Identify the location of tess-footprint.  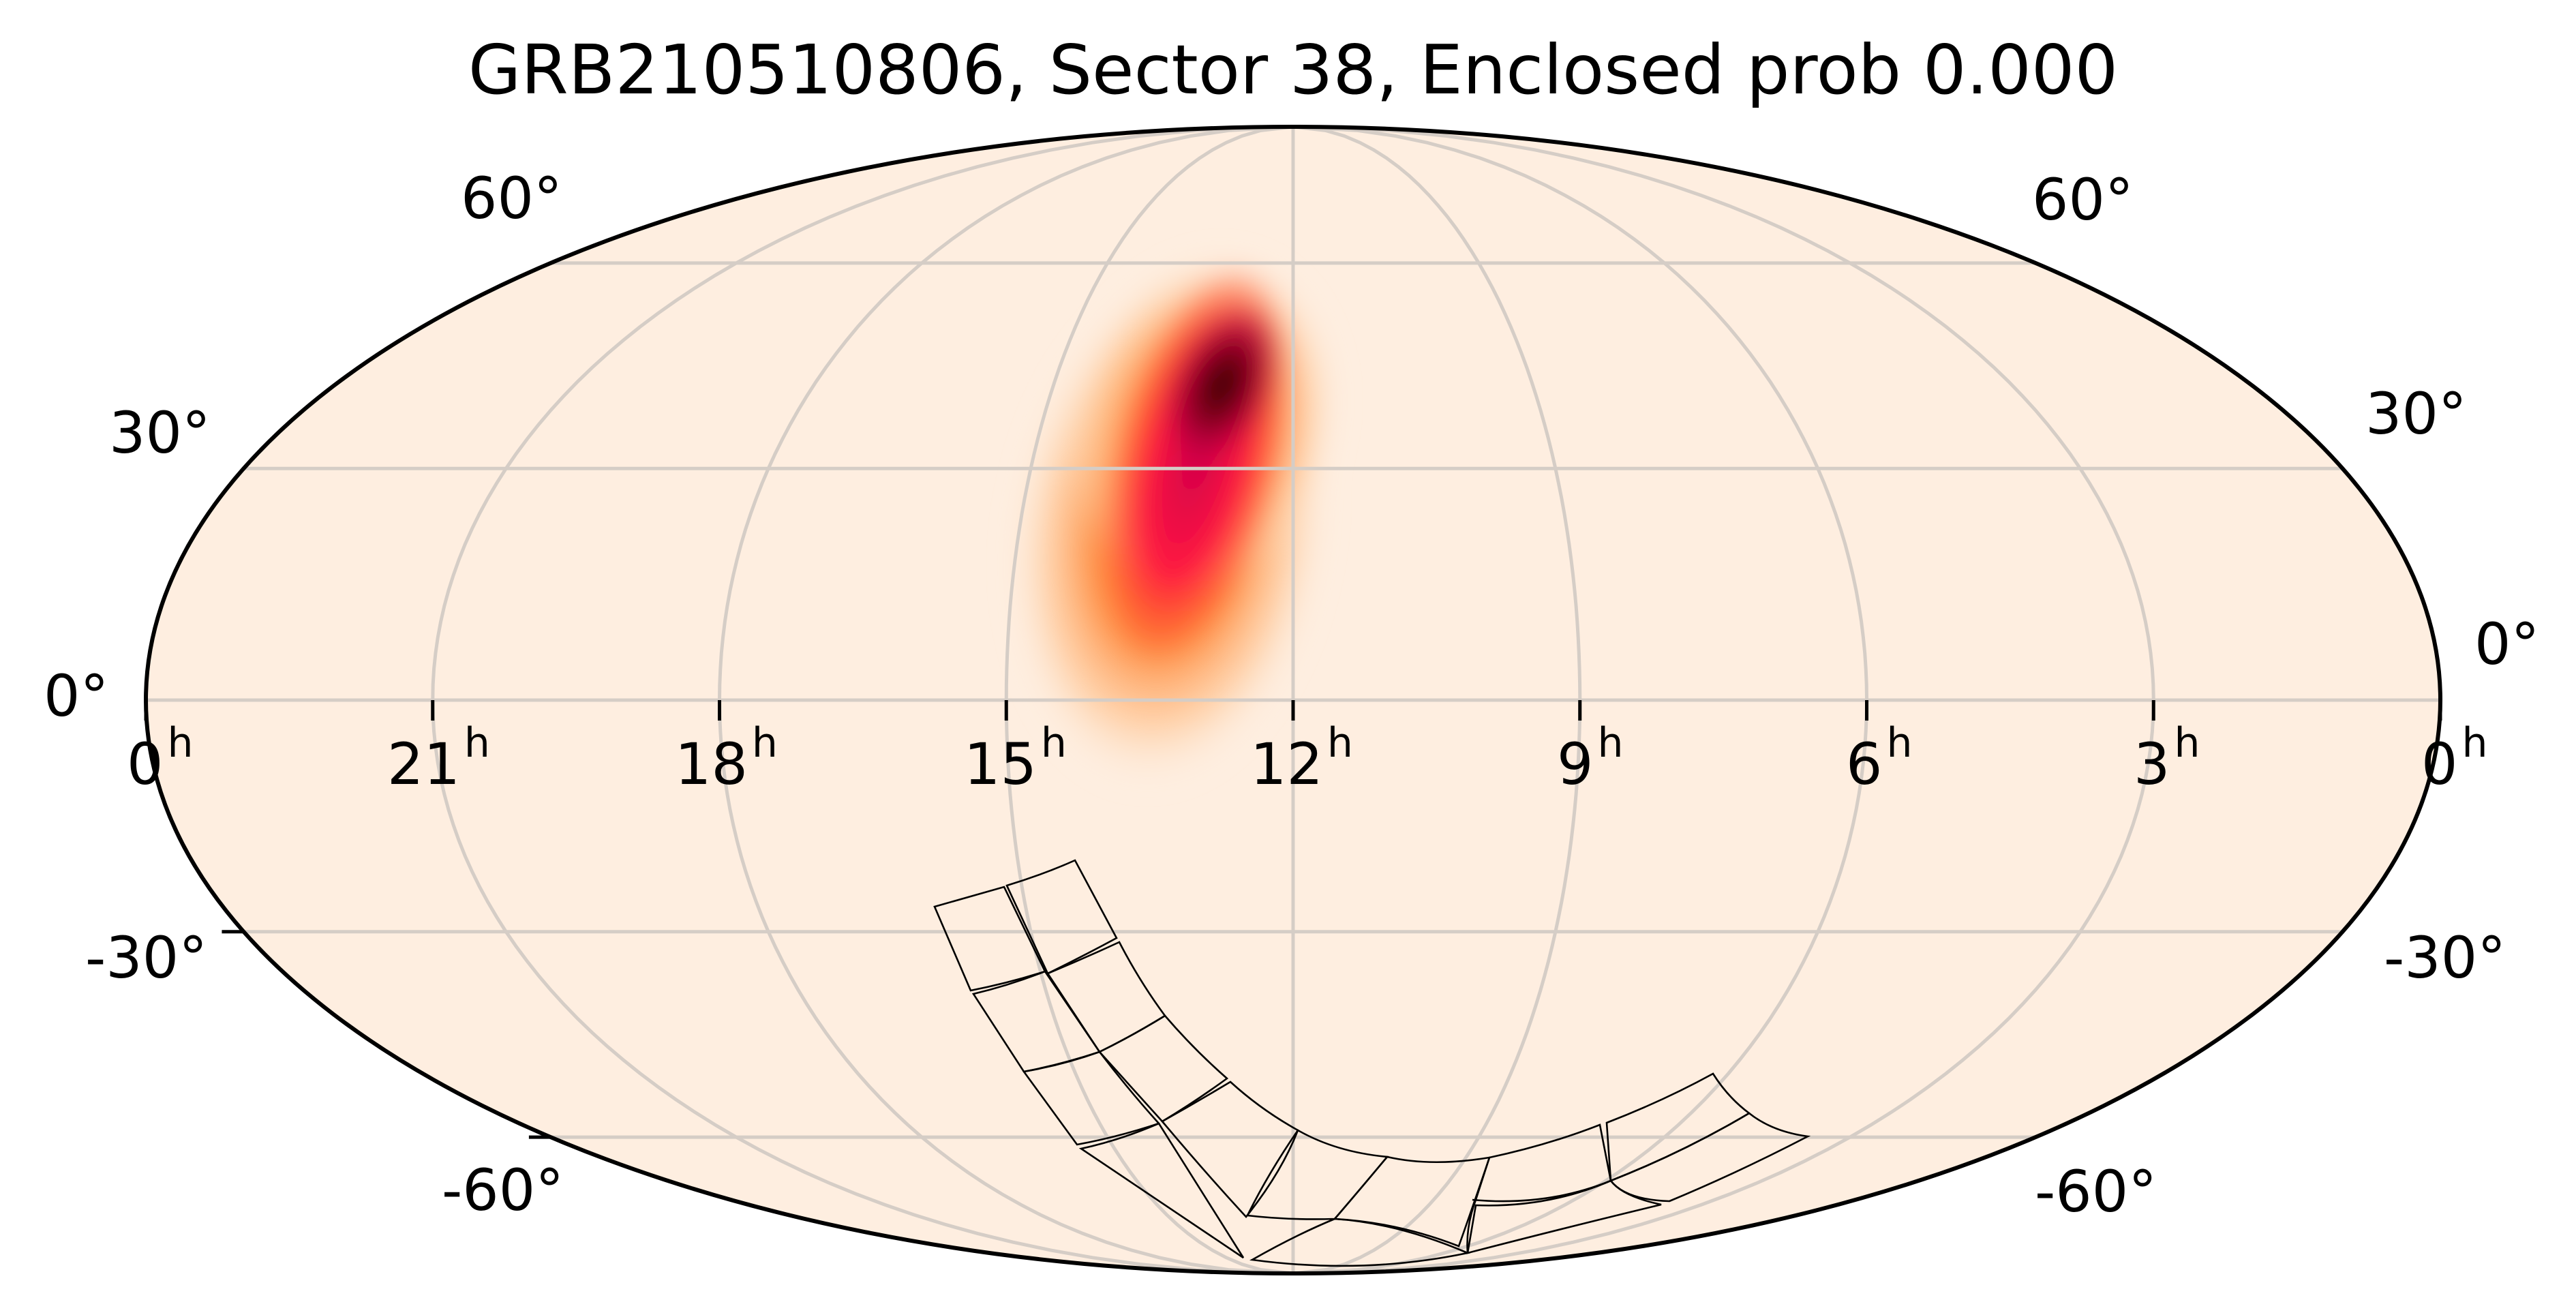
(1372, 1063).